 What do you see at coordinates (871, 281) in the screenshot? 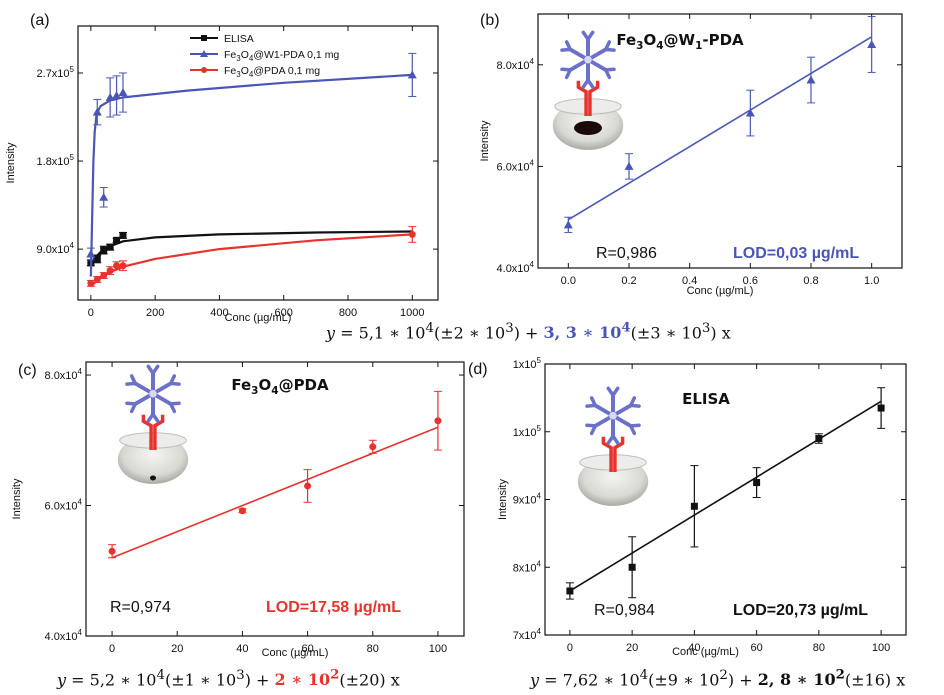
I see `x-tick-label: 1.0` at bounding box center [871, 281].